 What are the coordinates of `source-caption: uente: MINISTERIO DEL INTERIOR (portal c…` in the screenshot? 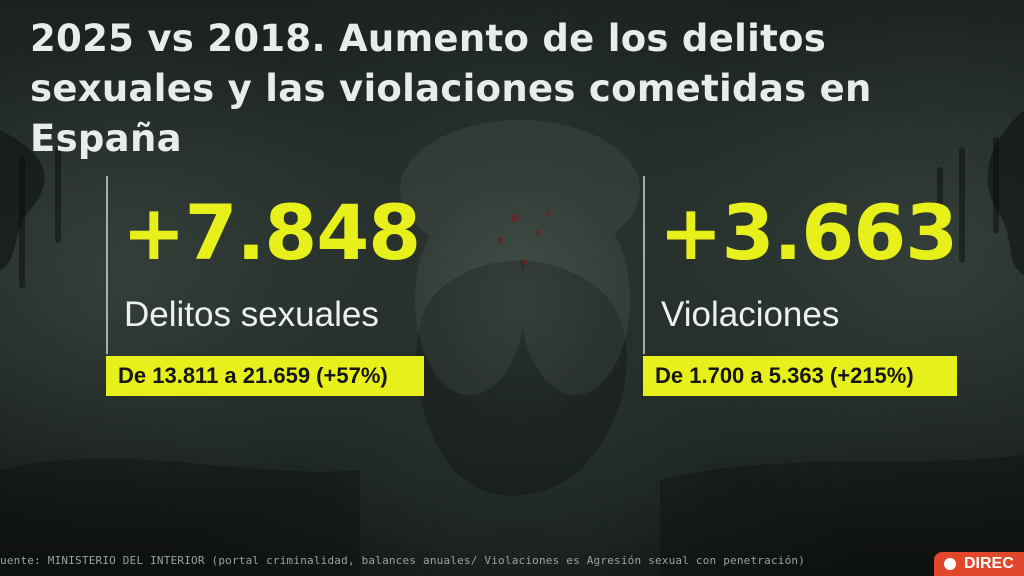 It's located at (403, 560).